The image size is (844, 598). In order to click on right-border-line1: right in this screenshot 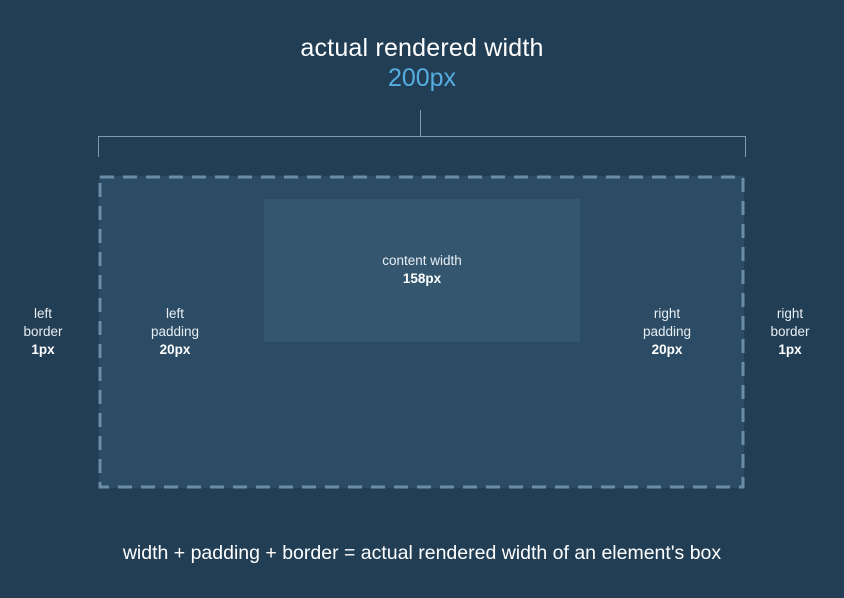, I will do `click(790, 313)`.